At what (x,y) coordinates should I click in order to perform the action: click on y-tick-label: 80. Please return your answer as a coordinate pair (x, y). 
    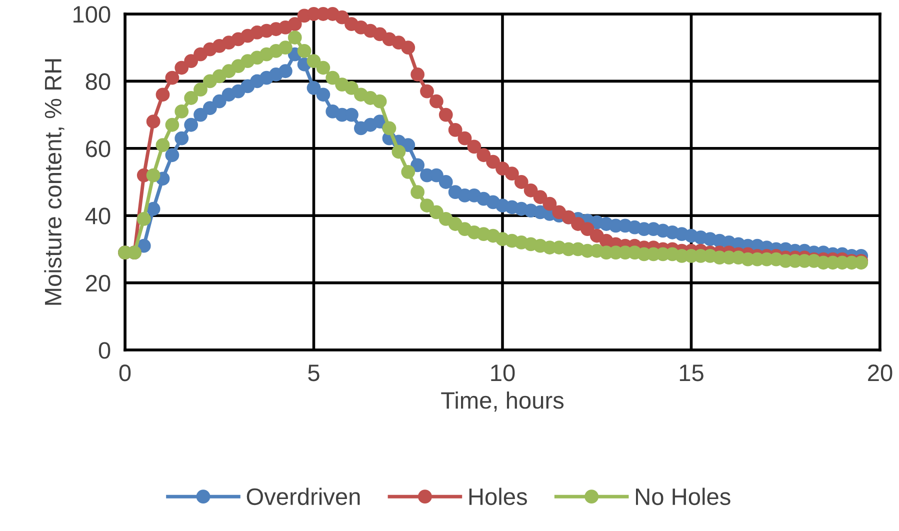
    Looking at the image, I should click on (98, 81).